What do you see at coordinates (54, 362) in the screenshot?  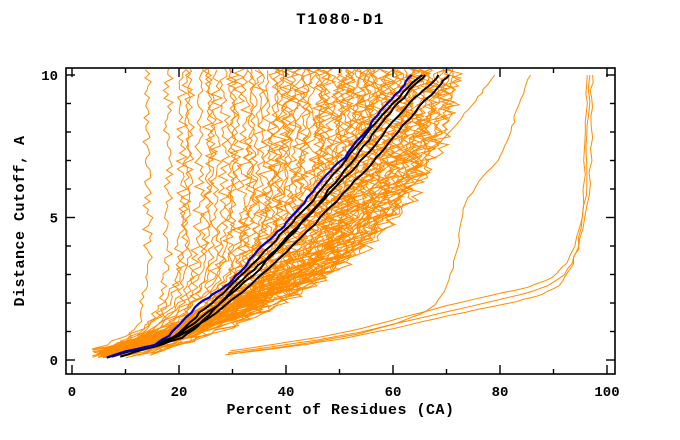 I see `y-tick-label: 0` at bounding box center [54, 362].